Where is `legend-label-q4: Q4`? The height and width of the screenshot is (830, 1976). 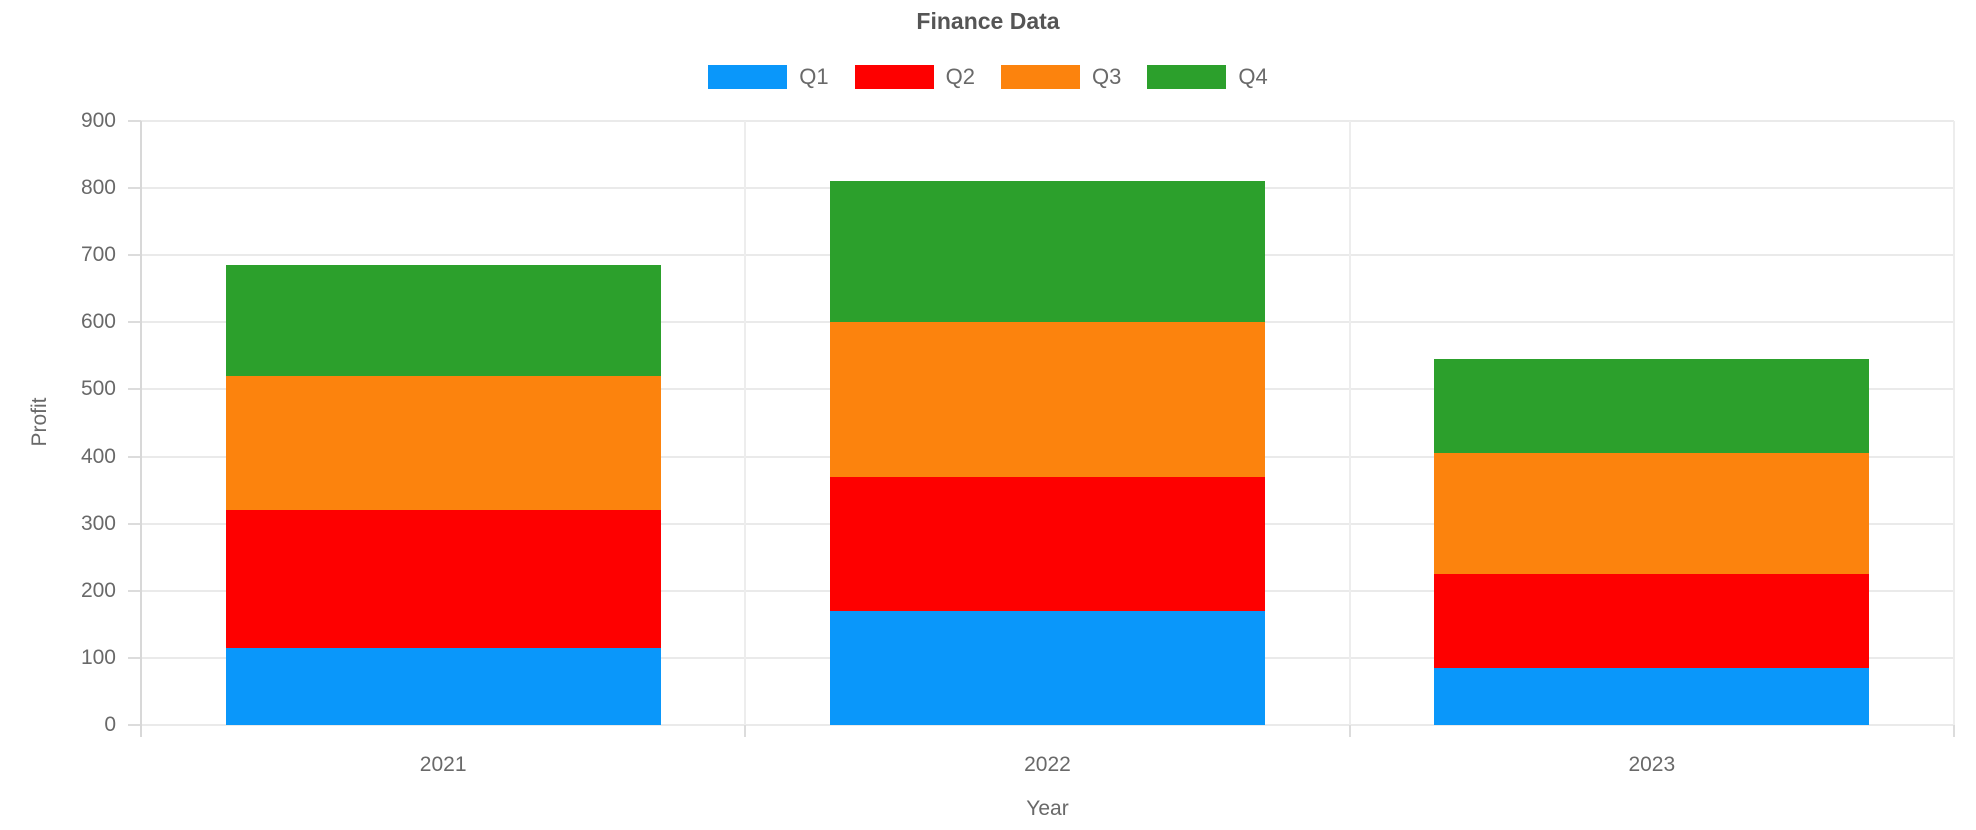
legend-label-q4: Q4 is located at coordinates (1253, 76).